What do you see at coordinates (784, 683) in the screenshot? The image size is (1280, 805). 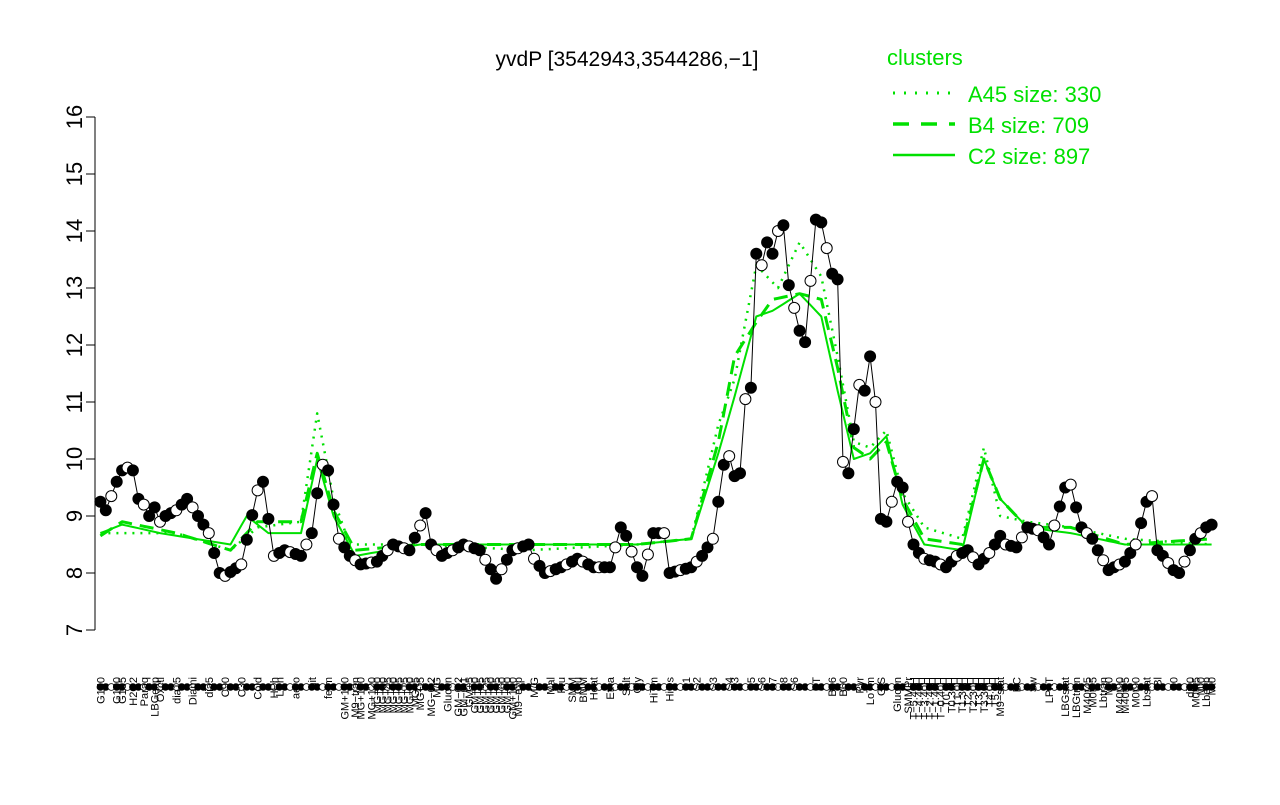 I see `x-tick-label: S8` at bounding box center [784, 683].